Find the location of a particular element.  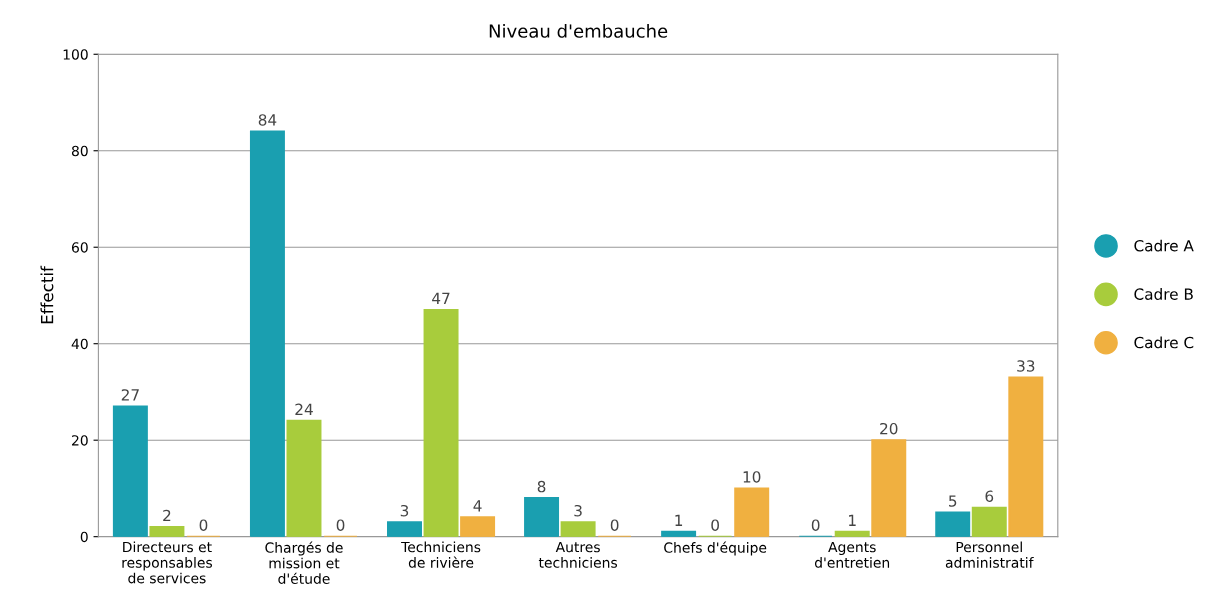

x-tick-label: Directeurs et responsables de services is located at coordinates (167, 562).